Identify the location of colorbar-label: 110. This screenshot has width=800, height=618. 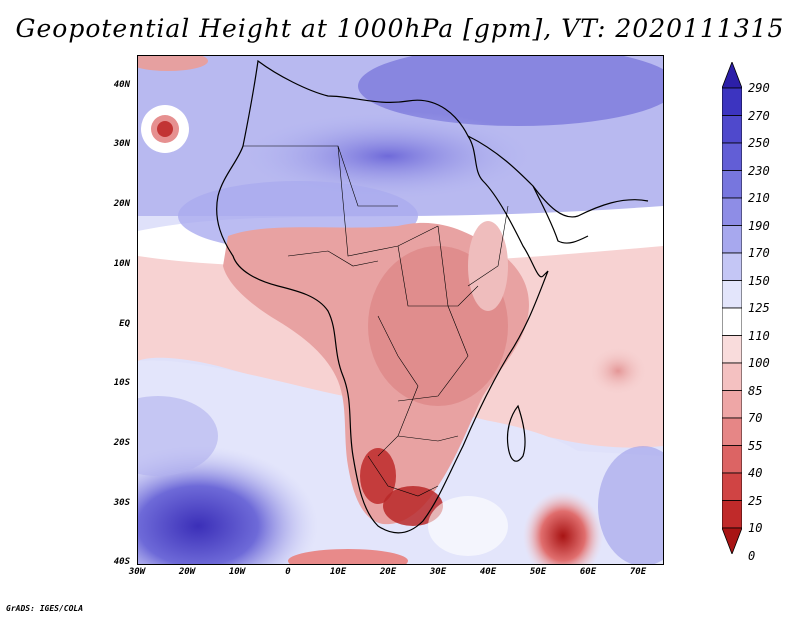
(759, 335).